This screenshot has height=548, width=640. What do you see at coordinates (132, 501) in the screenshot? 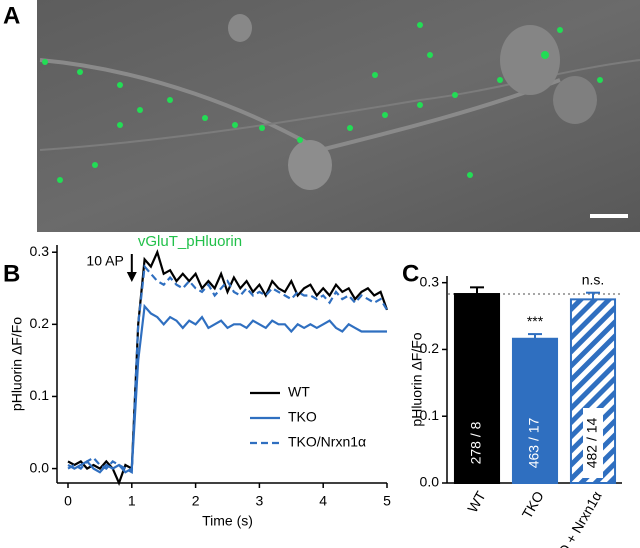
I see `x-tick-label: 1` at bounding box center [132, 501].